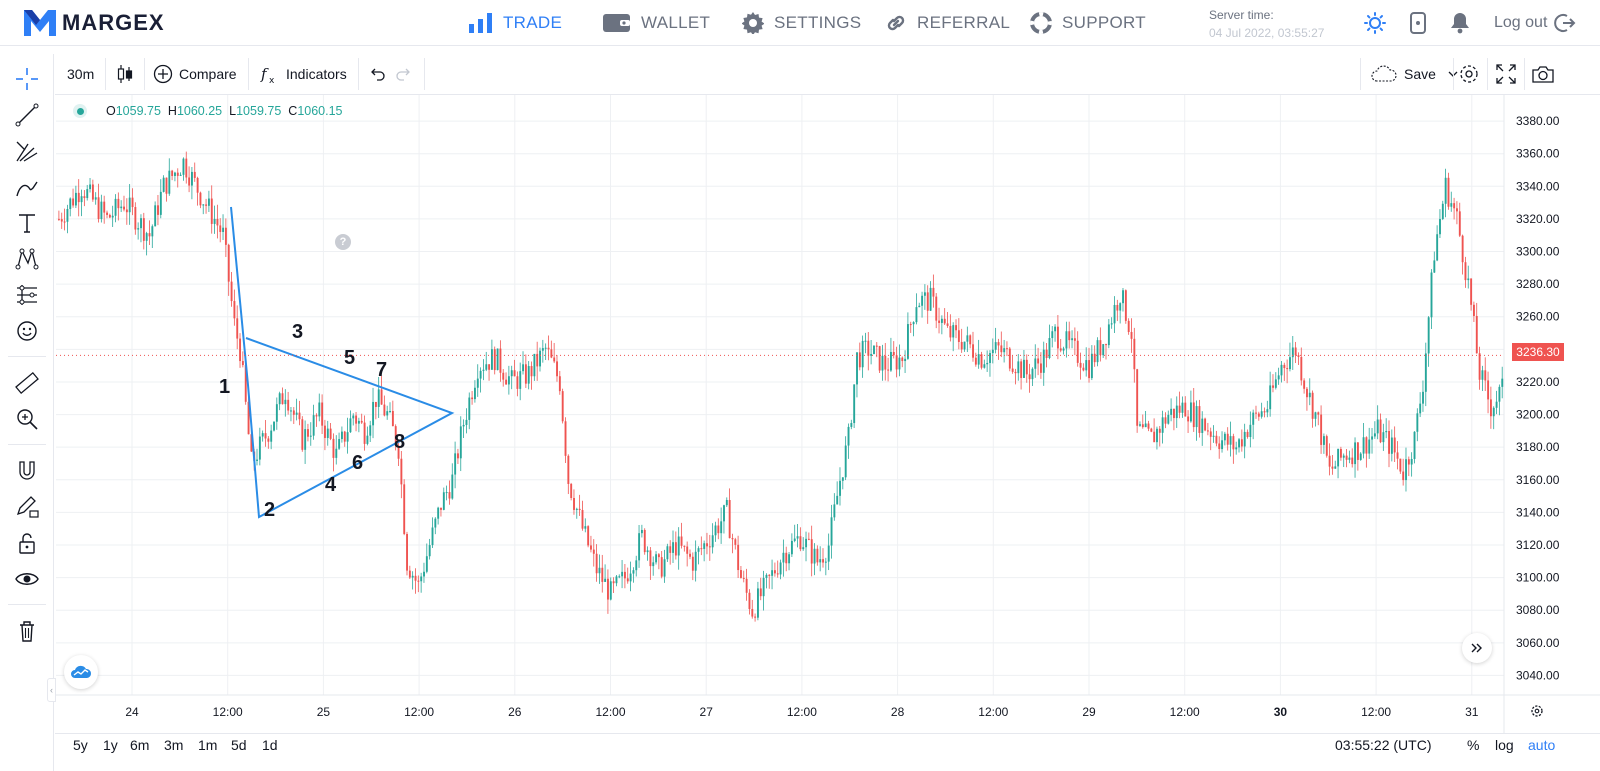  What do you see at coordinates (27, 295) in the screenshot?
I see `prediction-tool` at bounding box center [27, 295].